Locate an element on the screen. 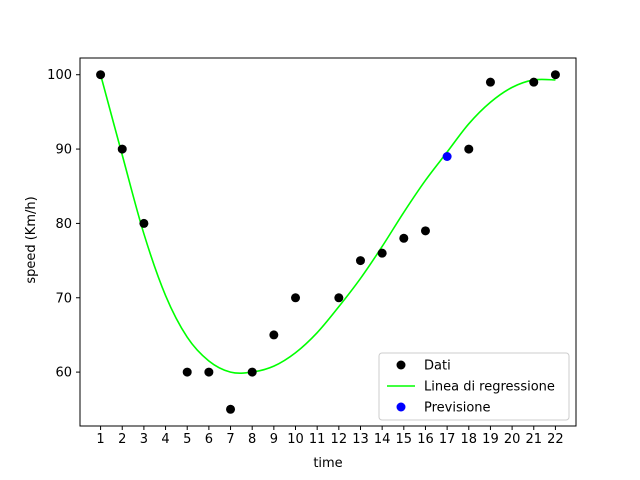 This screenshot has width=640, height=480. x-tick-label: 15 is located at coordinates (404, 439).